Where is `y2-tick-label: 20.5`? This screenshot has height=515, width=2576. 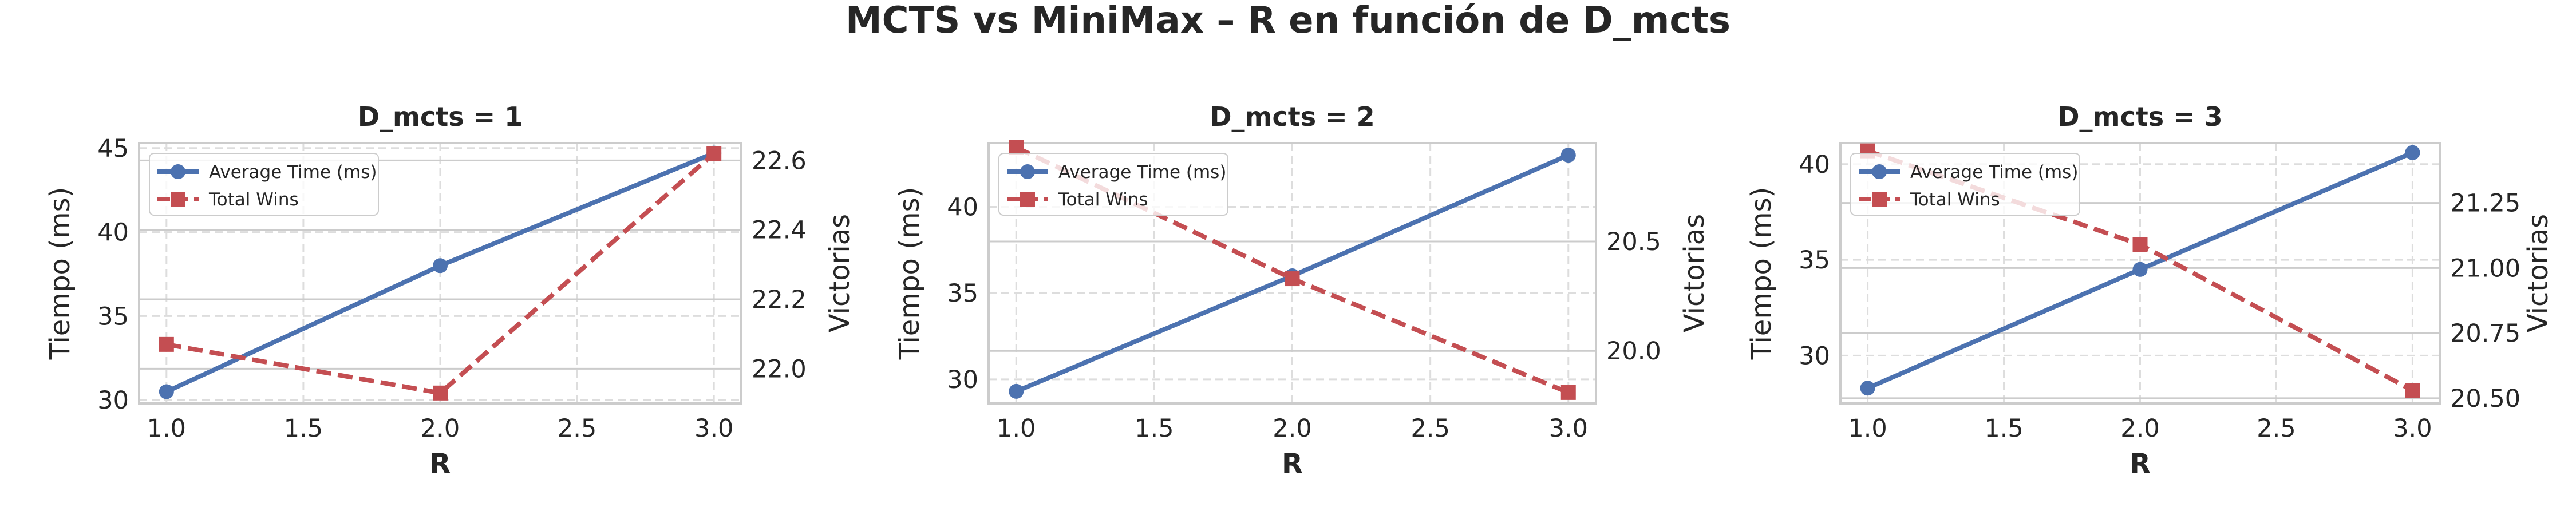
y2-tick-label: 20.5 is located at coordinates (1633, 242).